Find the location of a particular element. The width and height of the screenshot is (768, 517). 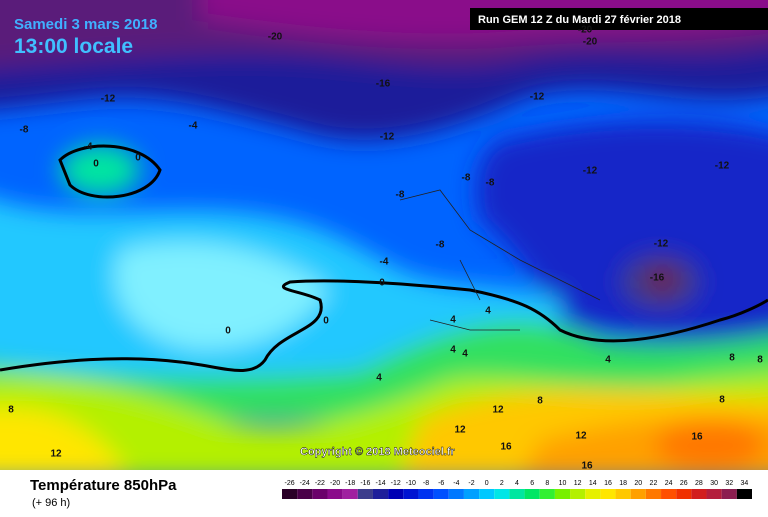

colorbar-label: -12 is located at coordinates (396, 483).